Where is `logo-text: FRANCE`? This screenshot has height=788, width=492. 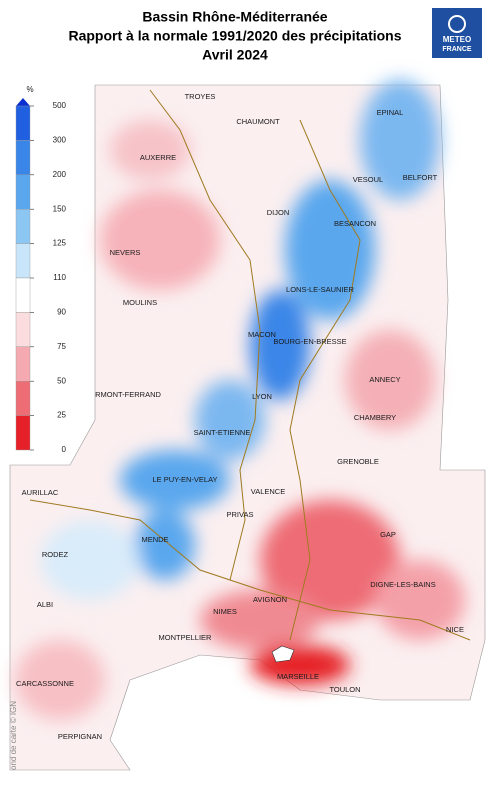
logo-text: FRANCE is located at coordinates (456, 49).